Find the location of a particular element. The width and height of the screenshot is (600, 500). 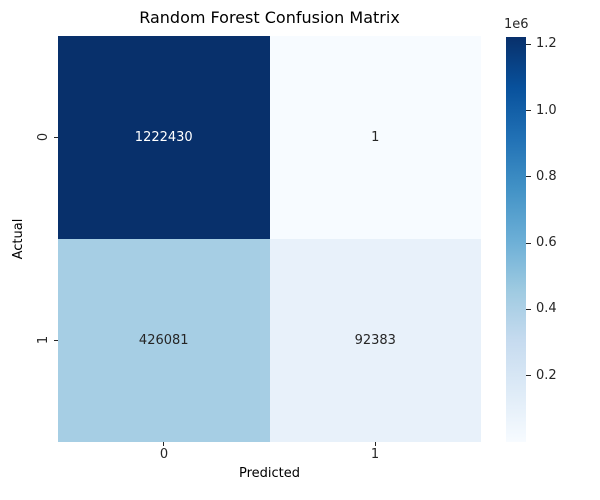

y-axis-label: Actual is located at coordinates (18, 239).